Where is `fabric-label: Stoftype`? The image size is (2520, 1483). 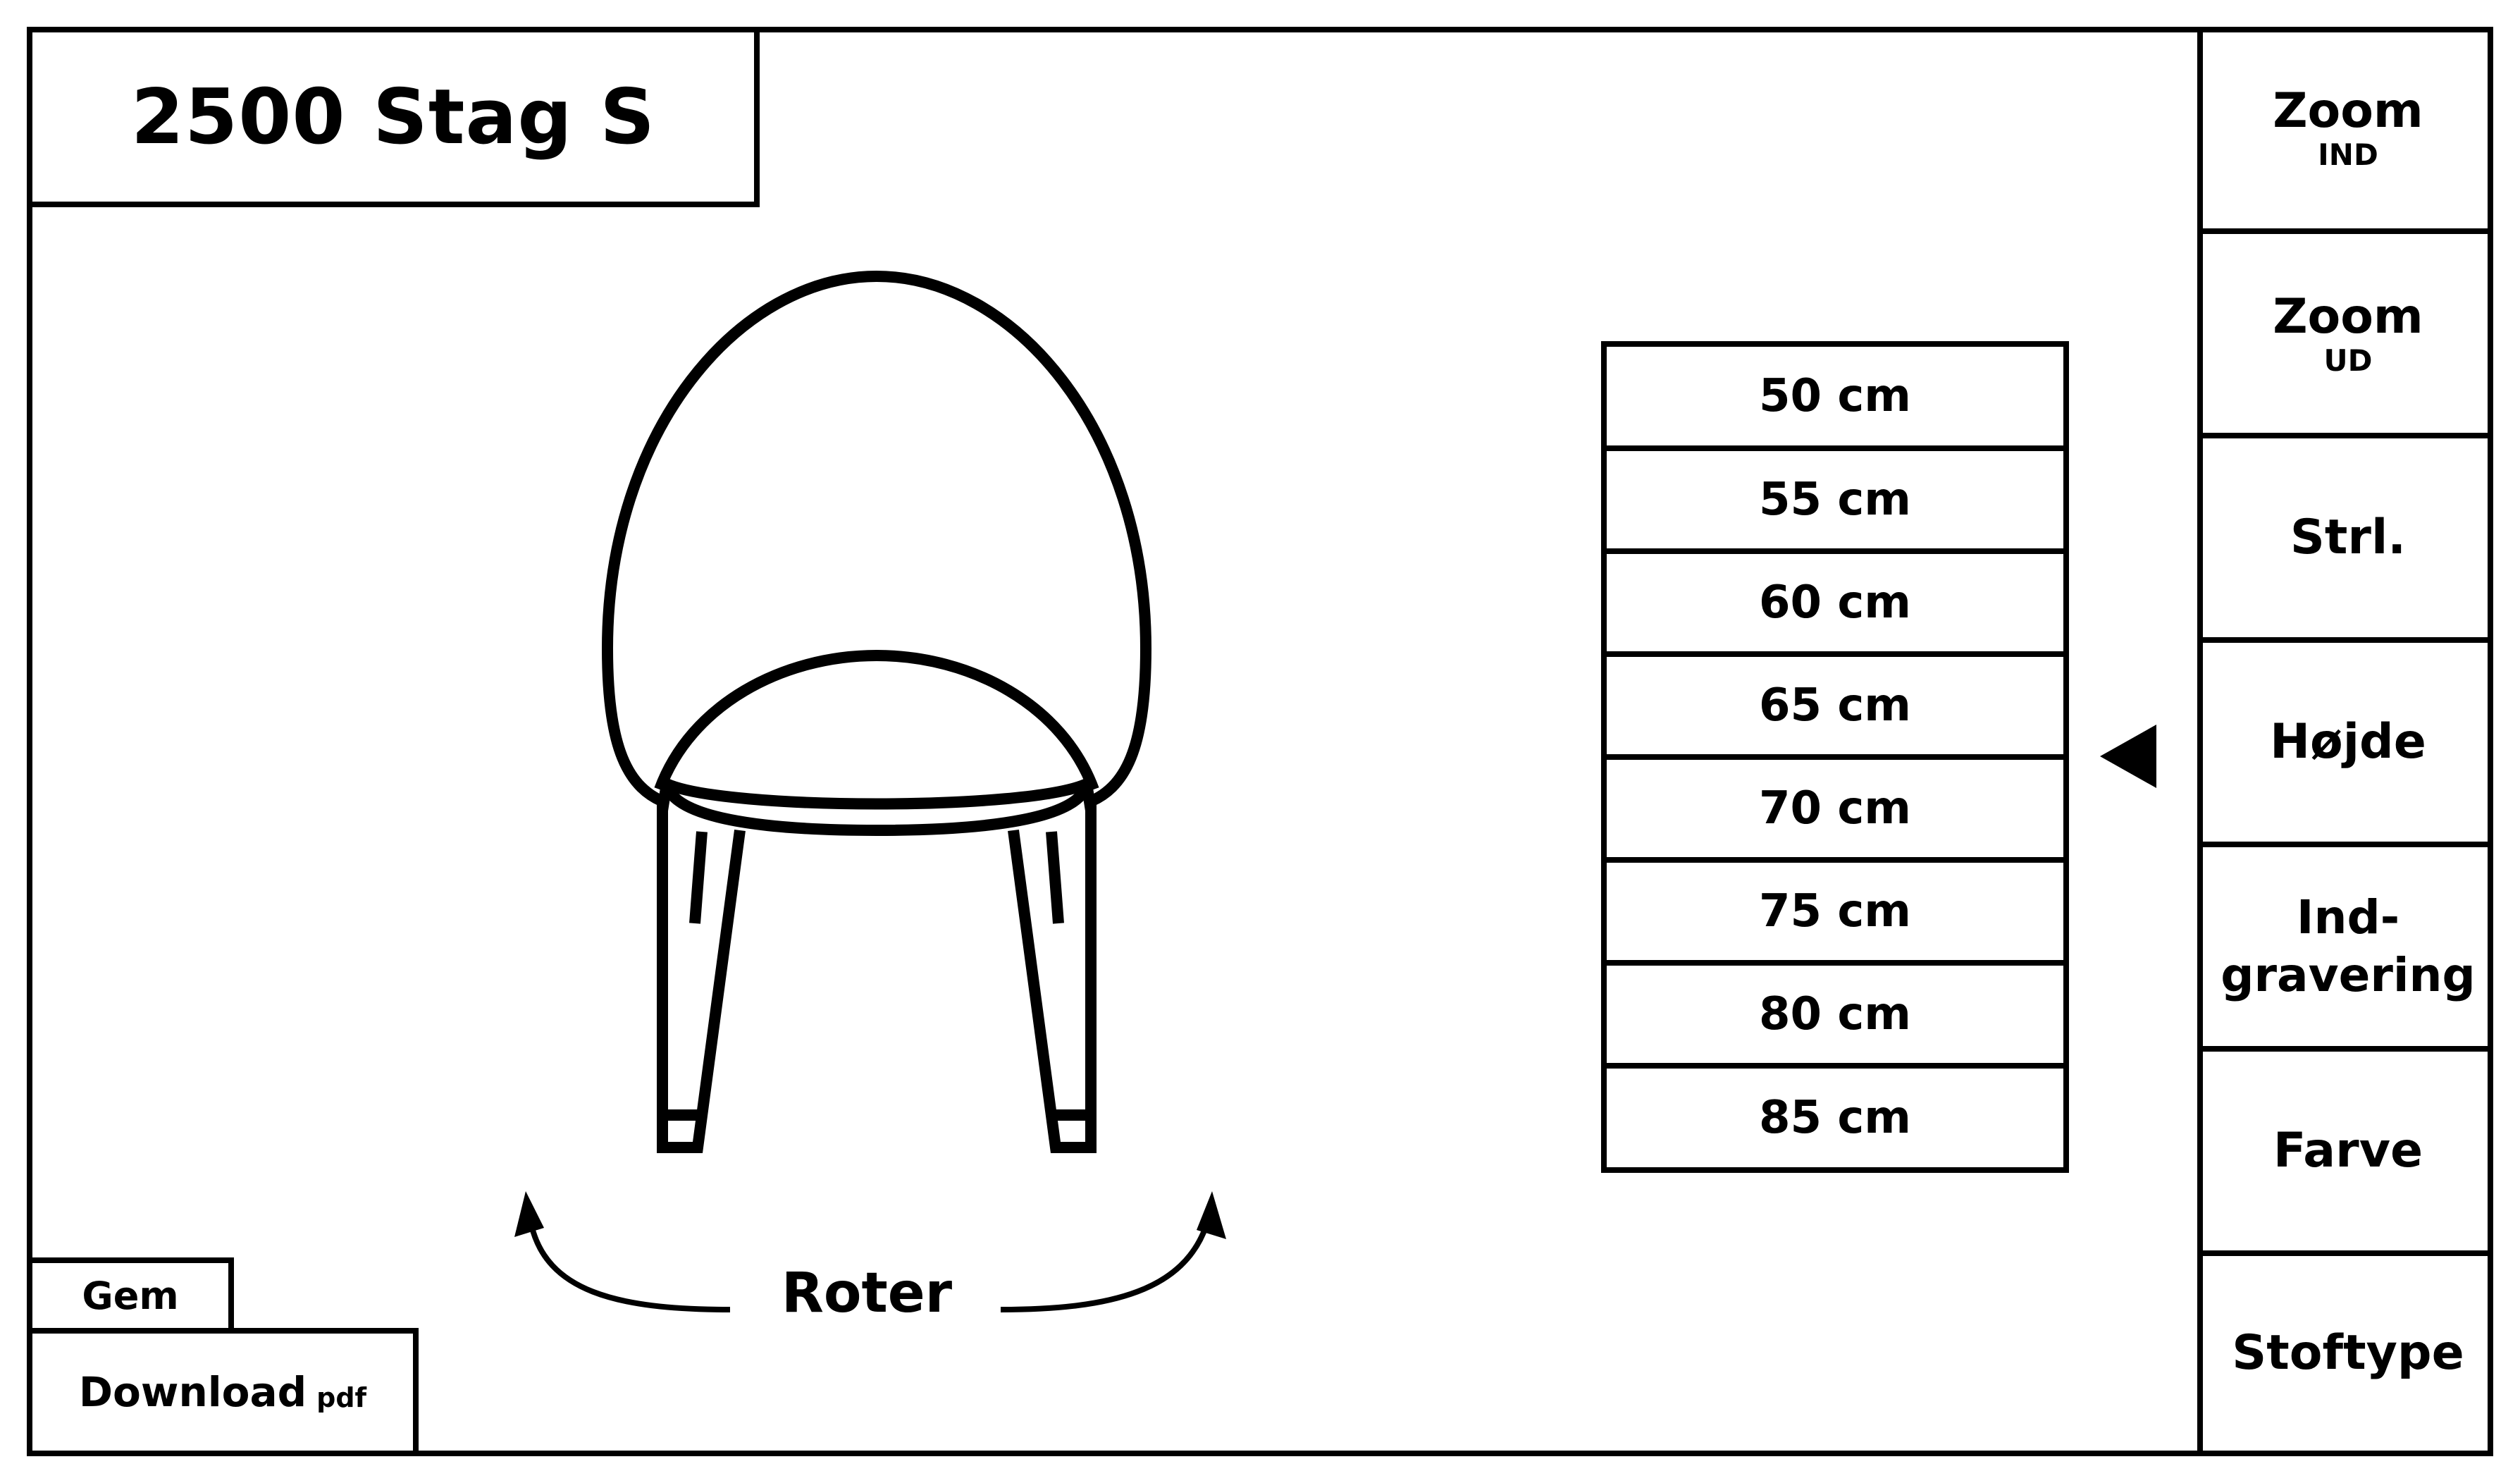 fabric-label: Stoftype is located at coordinates (2348, 1352).